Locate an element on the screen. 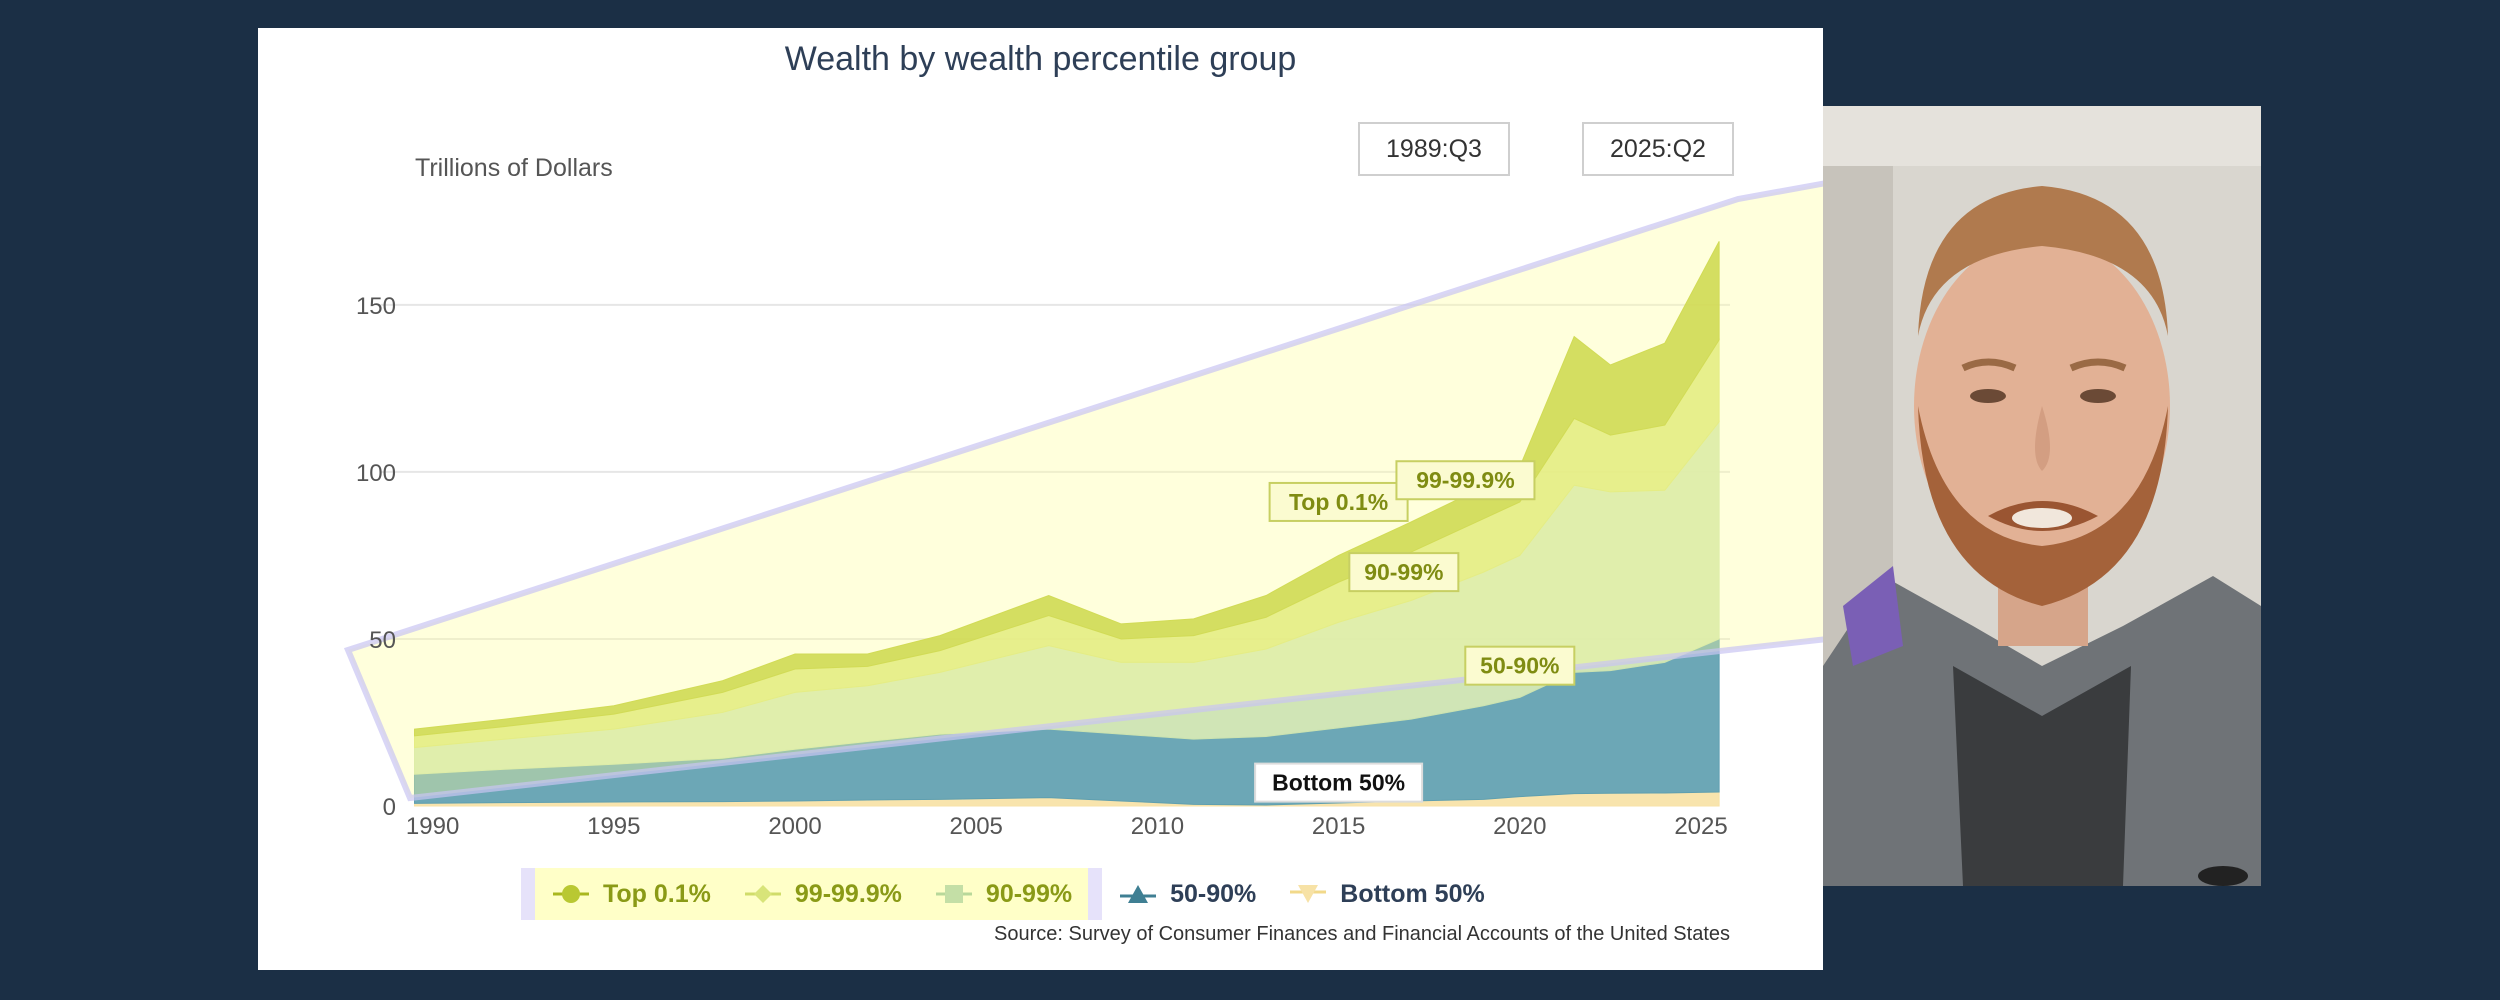 Image resolution: width=2500 pixels, height=1000 pixels. legend-label: 90-99% is located at coordinates (1029, 893).